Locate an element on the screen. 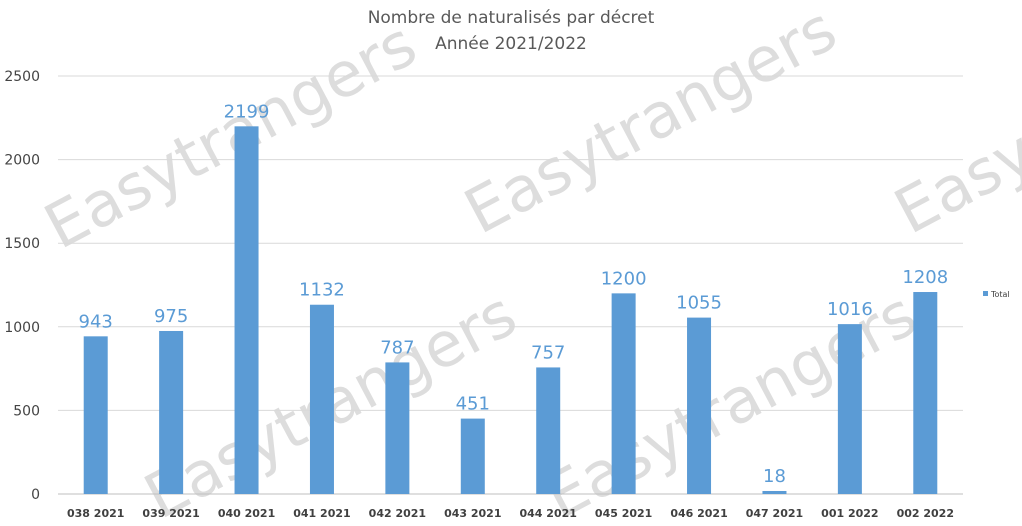  x-tick-label: 042 2021 is located at coordinates (397, 513).